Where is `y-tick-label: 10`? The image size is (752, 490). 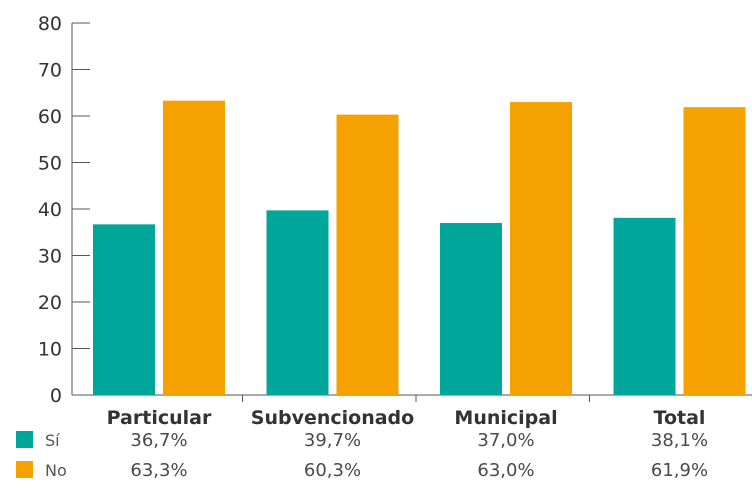
y-tick-label: 10 is located at coordinates (50, 350).